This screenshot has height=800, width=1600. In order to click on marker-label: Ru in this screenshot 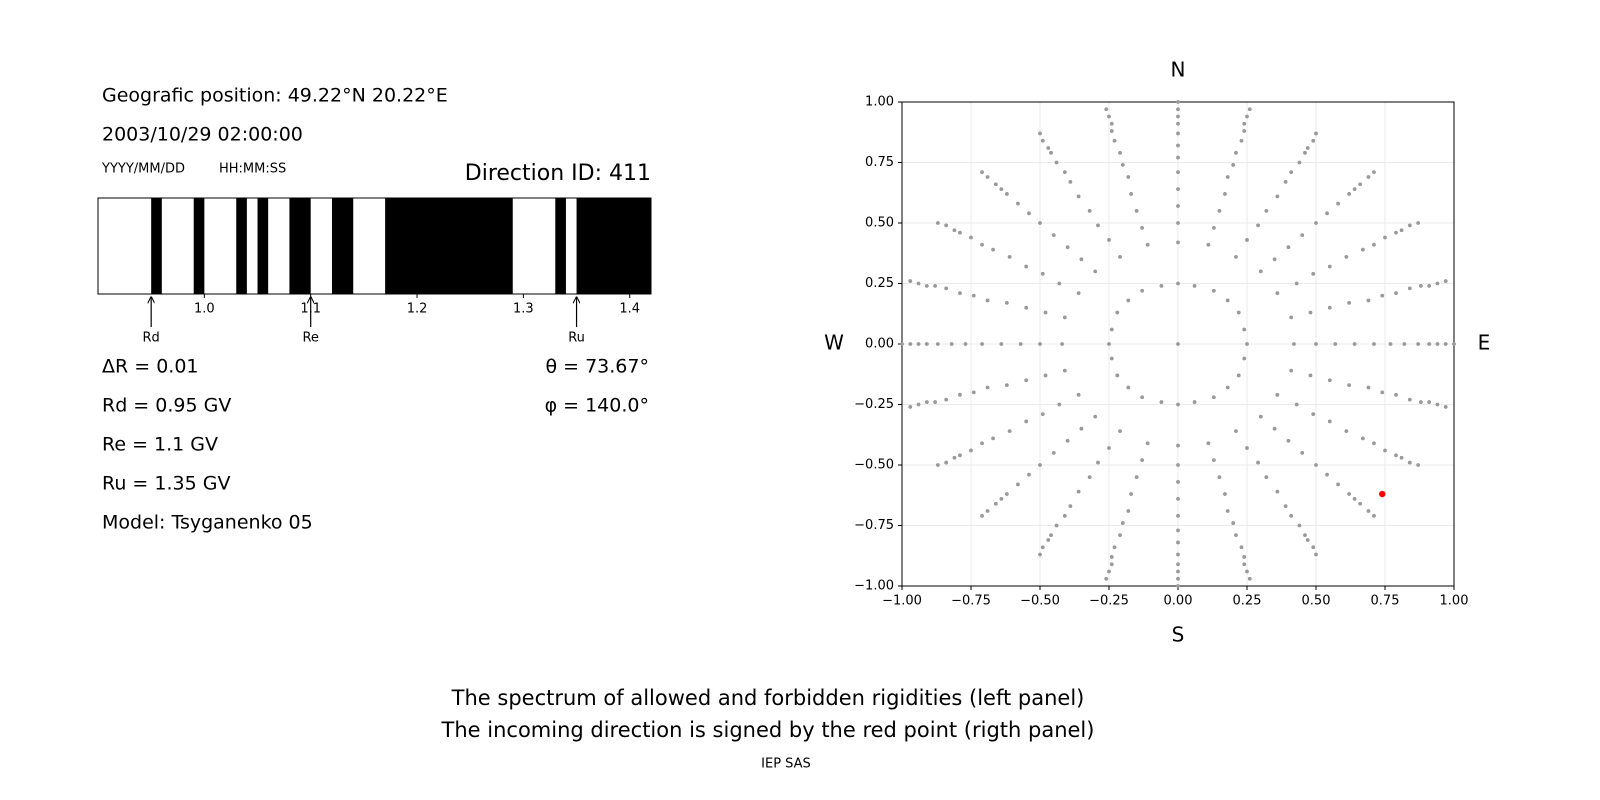, I will do `click(576, 338)`.